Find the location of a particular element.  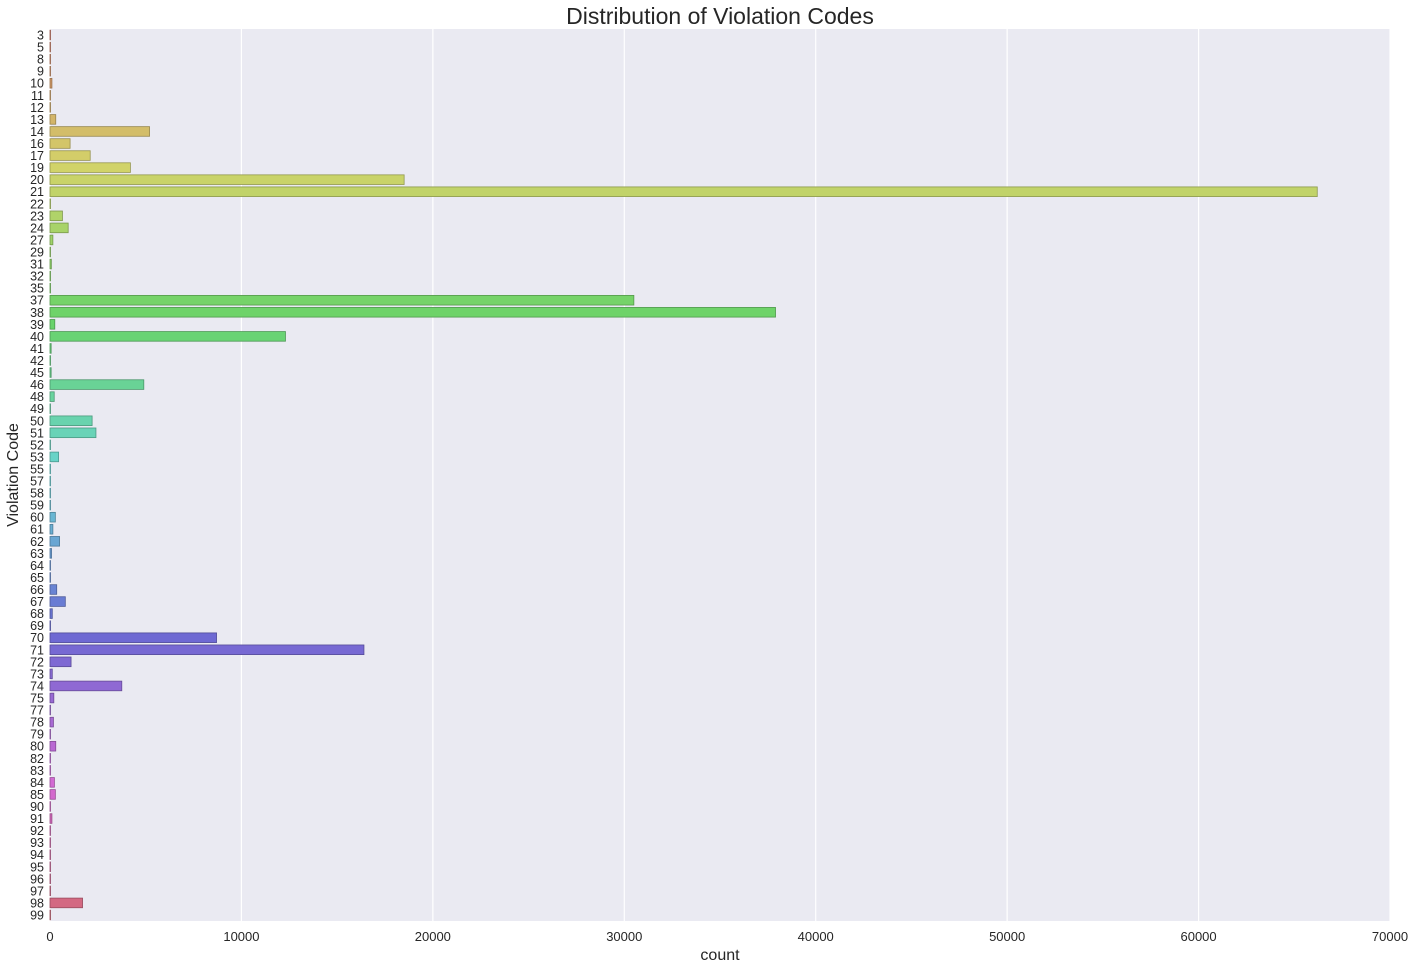

y-tick-label: 23 is located at coordinates (37, 216).